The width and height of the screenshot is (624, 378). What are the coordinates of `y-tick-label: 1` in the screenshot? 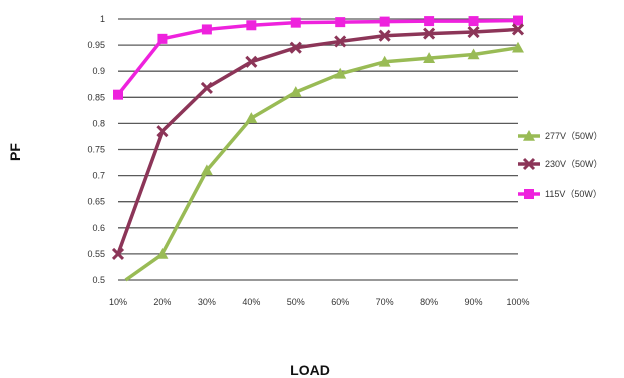 It's located at (102, 19).